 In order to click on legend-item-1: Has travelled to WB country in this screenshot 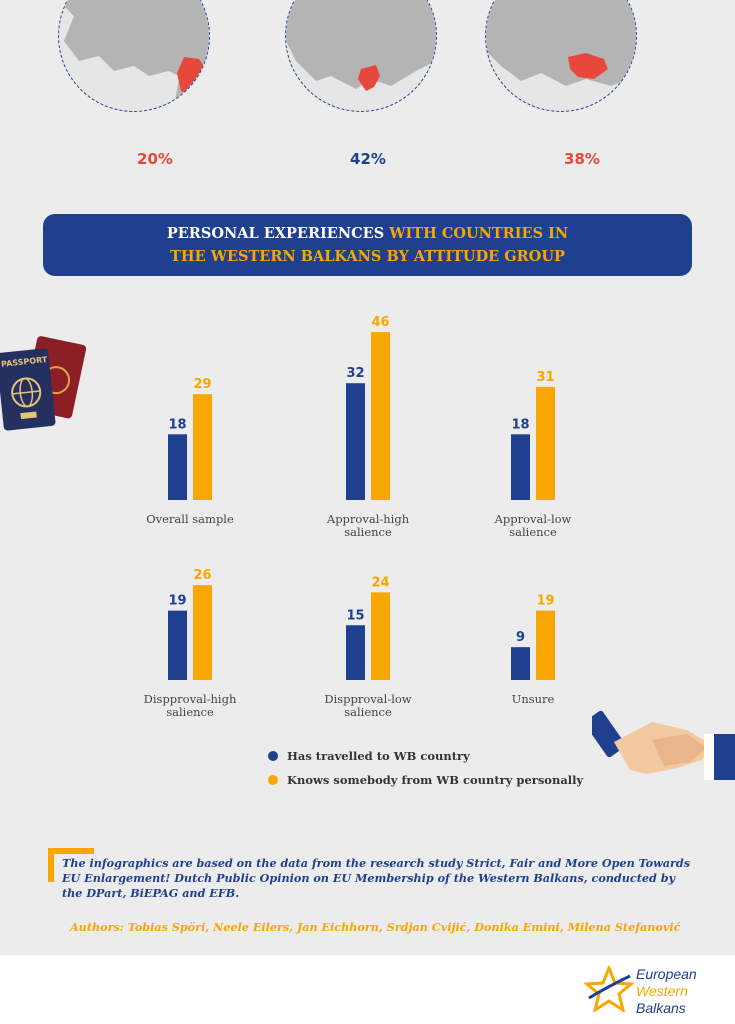, I will do `click(369, 756)`.